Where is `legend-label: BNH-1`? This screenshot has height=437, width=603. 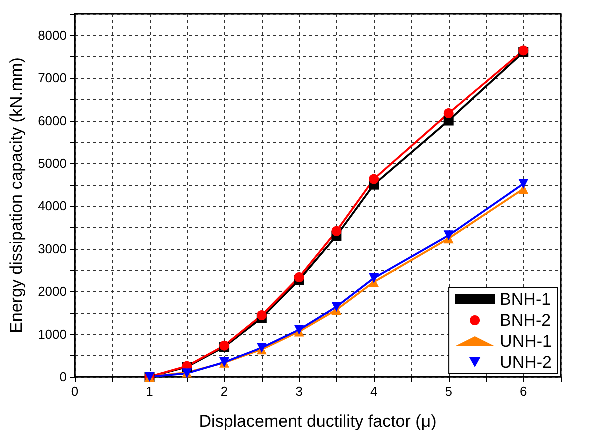
legend-label: BNH-1 is located at coordinates (526, 299).